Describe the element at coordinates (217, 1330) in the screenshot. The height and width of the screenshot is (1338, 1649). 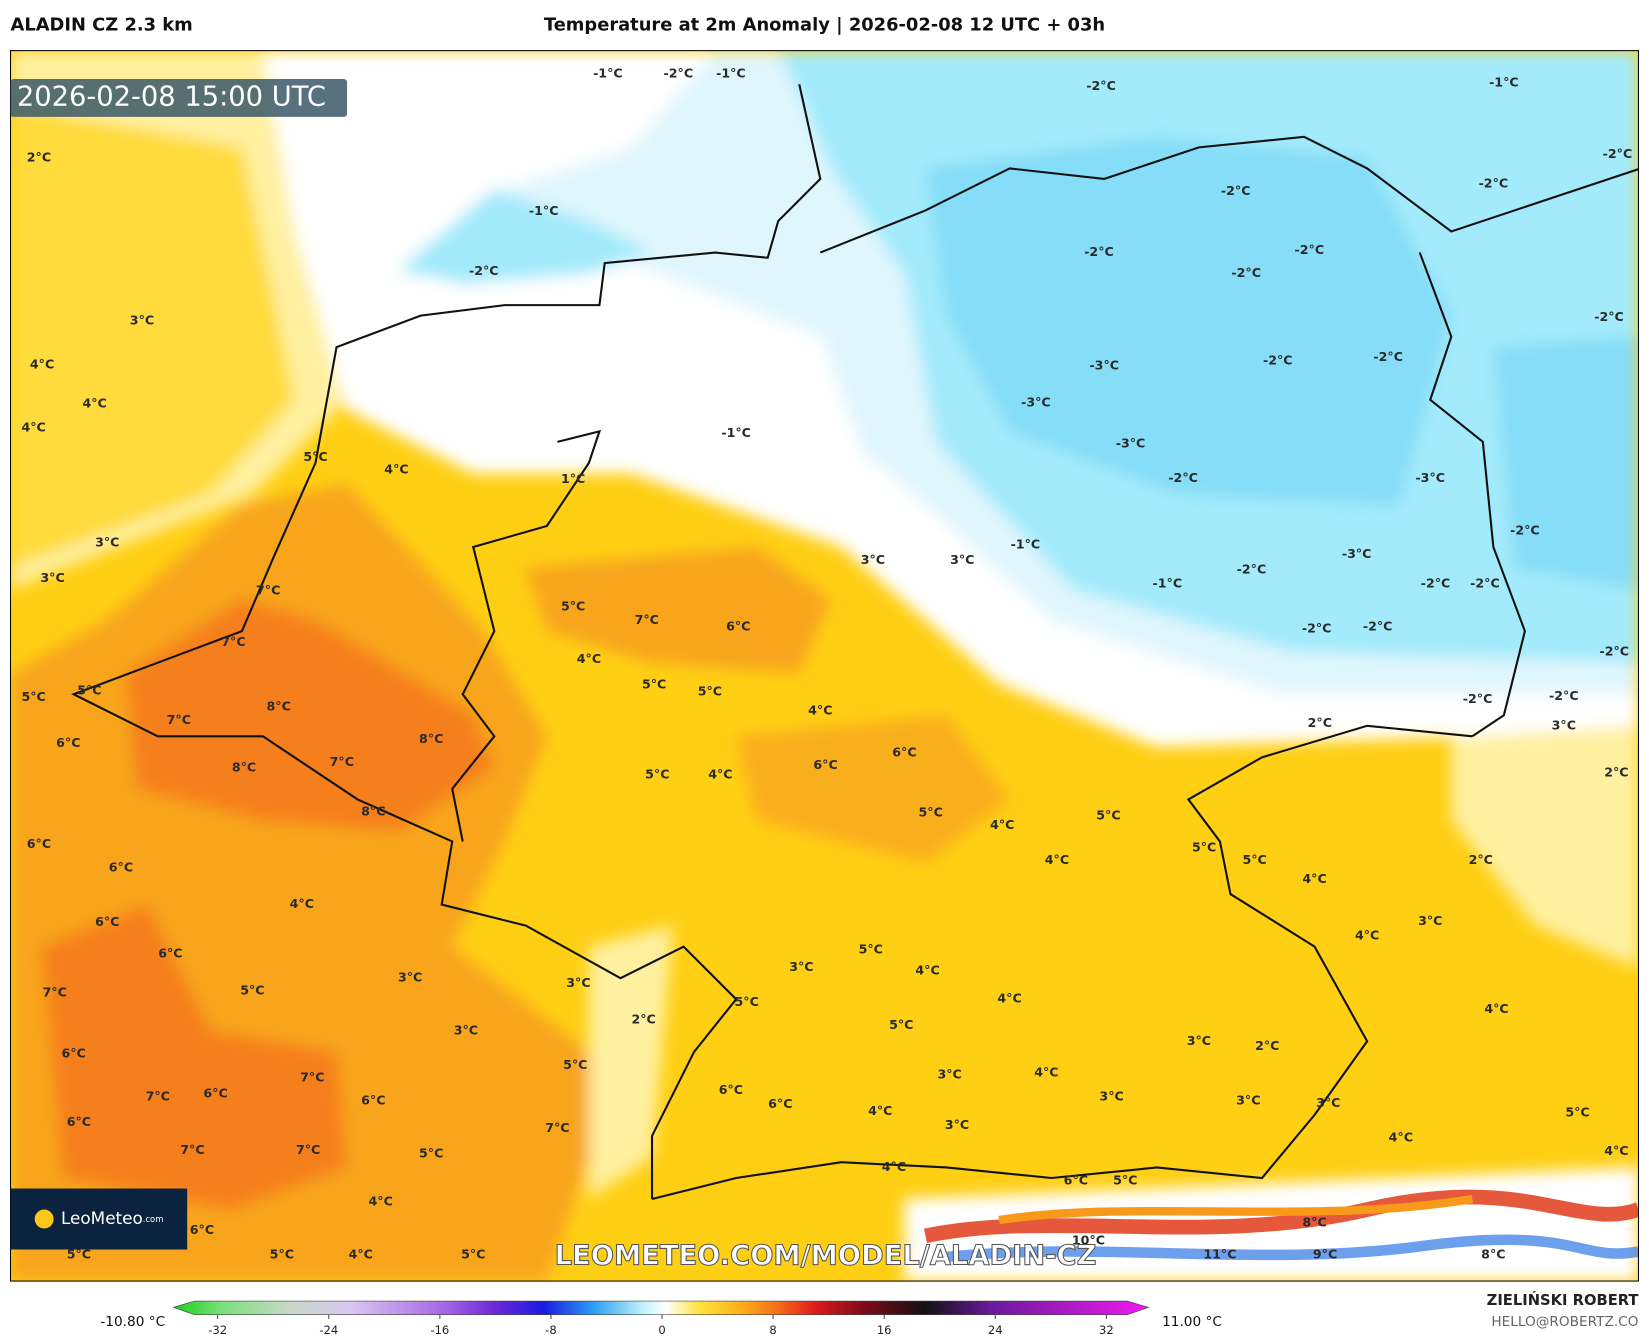
I see `colorbar-tick-label: -32` at that location.